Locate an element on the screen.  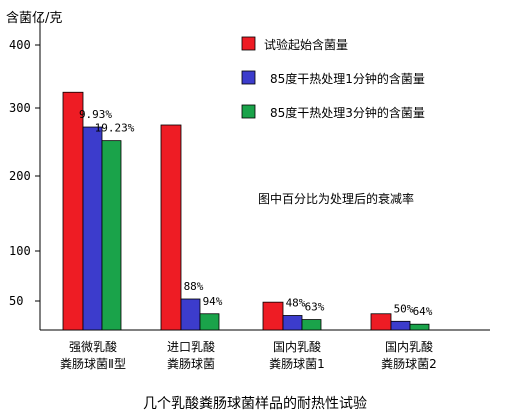
y-tick-label: 300 is located at coordinates (20, 108).